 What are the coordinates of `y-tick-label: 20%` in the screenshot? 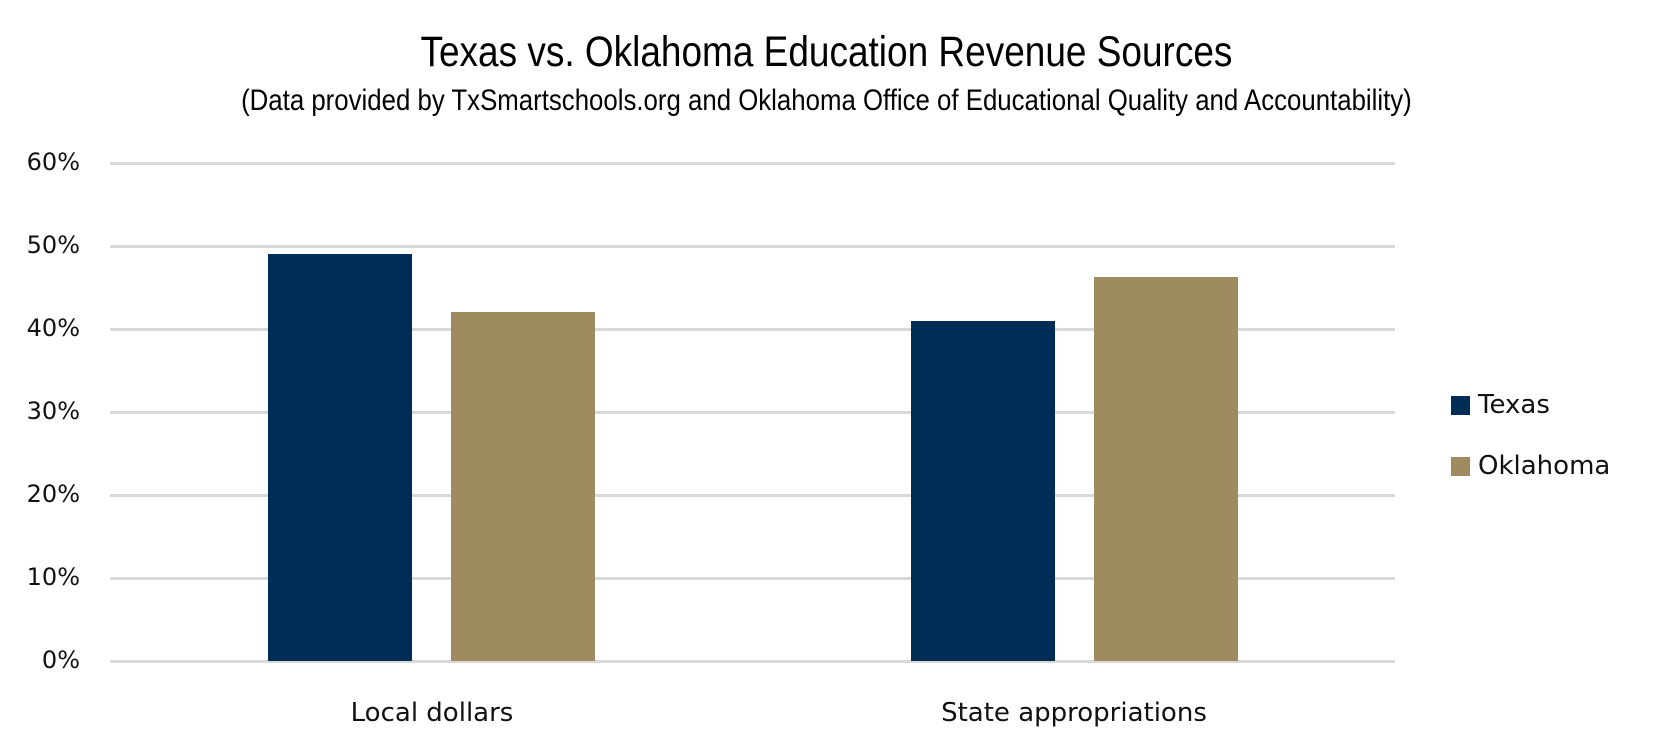 It's located at (53, 494).